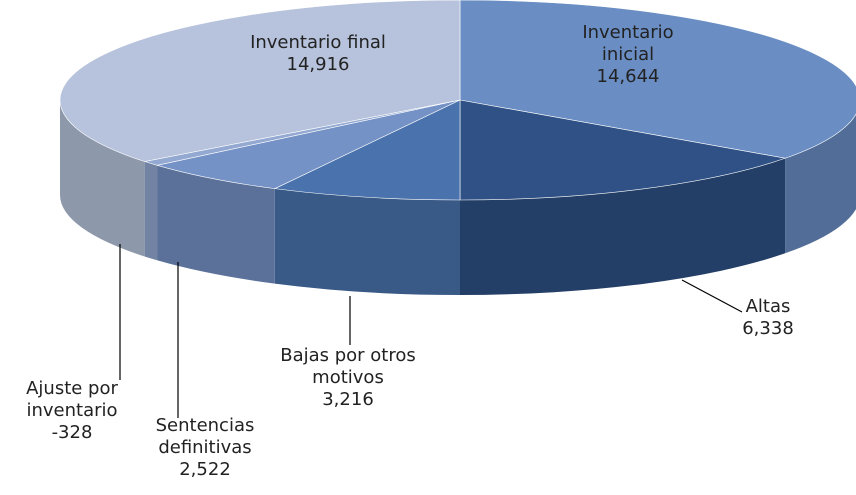 This screenshot has height=495, width=856. I want to click on leader-line, so click(712, 296).